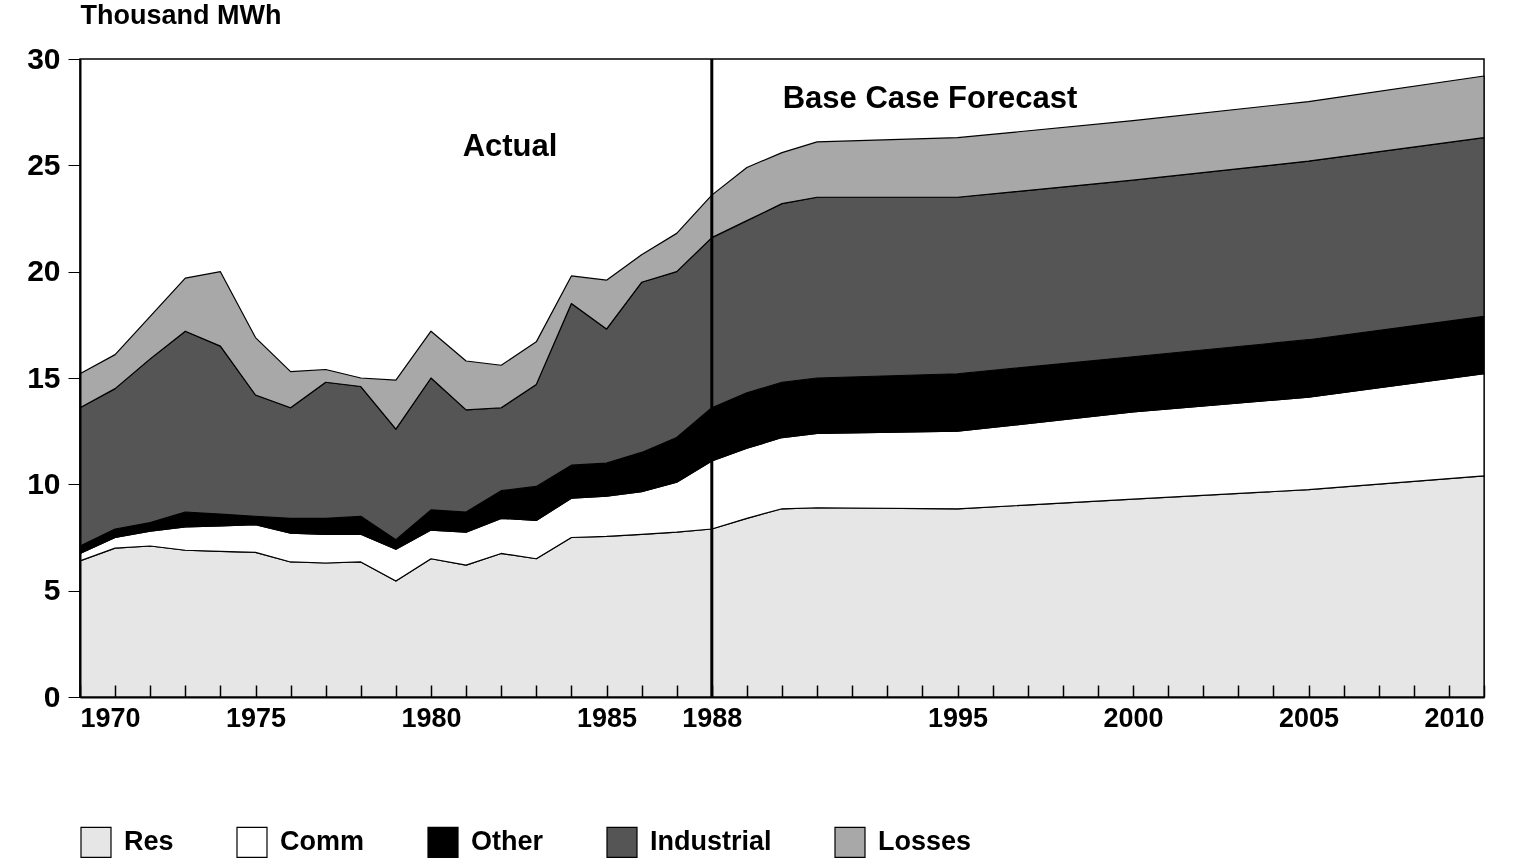 This screenshot has width=1535, height=864. I want to click on y-tick-label: 0, so click(52, 696).